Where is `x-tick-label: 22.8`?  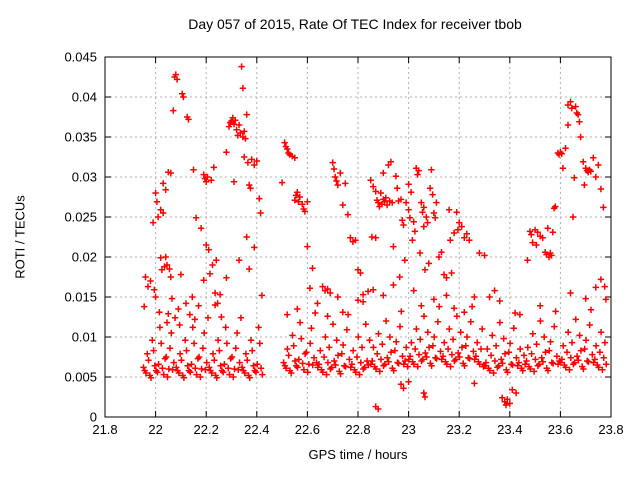
x-tick-label: 22.8 is located at coordinates (357, 429).